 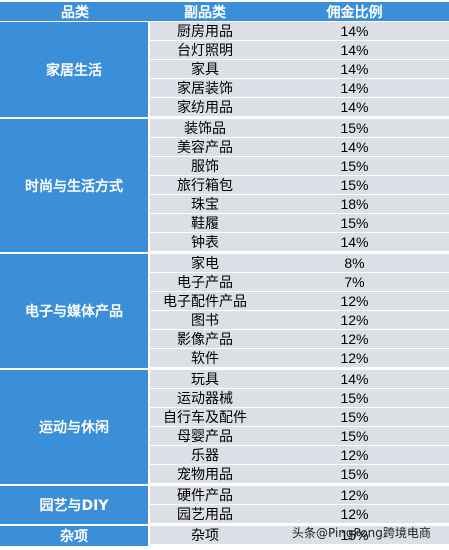 What do you see at coordinates (75, 12) in the screenshot?
I see `header-category: 品类` at bounding box center [75, 12].